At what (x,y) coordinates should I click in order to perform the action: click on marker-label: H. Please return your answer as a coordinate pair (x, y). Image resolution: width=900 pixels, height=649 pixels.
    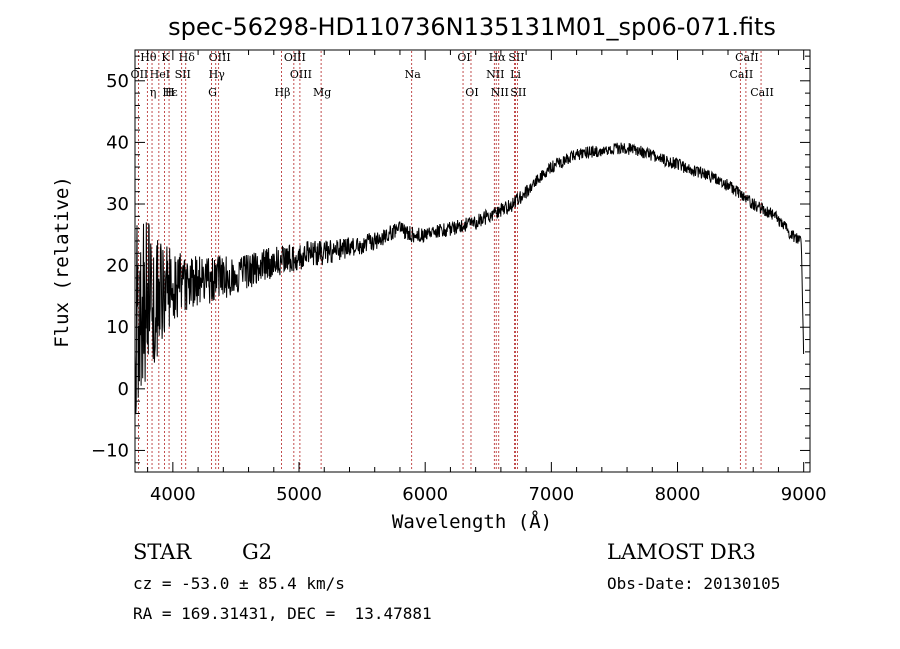
    Looking at the image, I should click on (170, 92).